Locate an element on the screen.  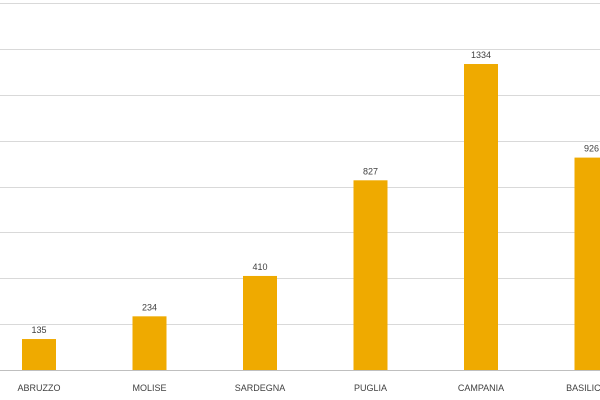
x-tick-label-basilicata: BASILICATA is located at coordinates (583, 388).